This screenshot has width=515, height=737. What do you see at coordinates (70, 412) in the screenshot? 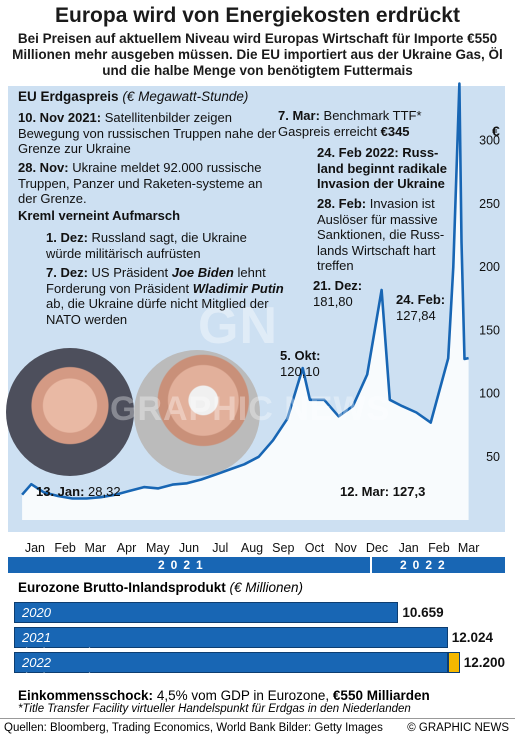
I see `putin-portrait` at bounding box center [70, 412].